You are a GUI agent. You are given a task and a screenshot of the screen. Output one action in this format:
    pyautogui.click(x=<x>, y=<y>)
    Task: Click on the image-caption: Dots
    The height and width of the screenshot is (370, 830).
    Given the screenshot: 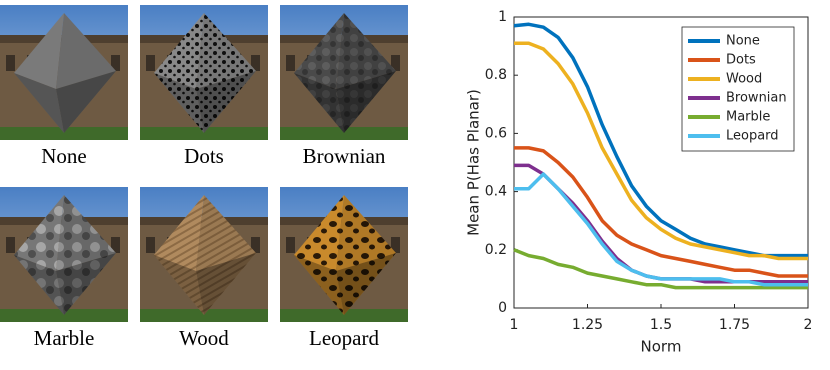 What is the action you would take?
    pyautogui.click(x=204, y=156)
    